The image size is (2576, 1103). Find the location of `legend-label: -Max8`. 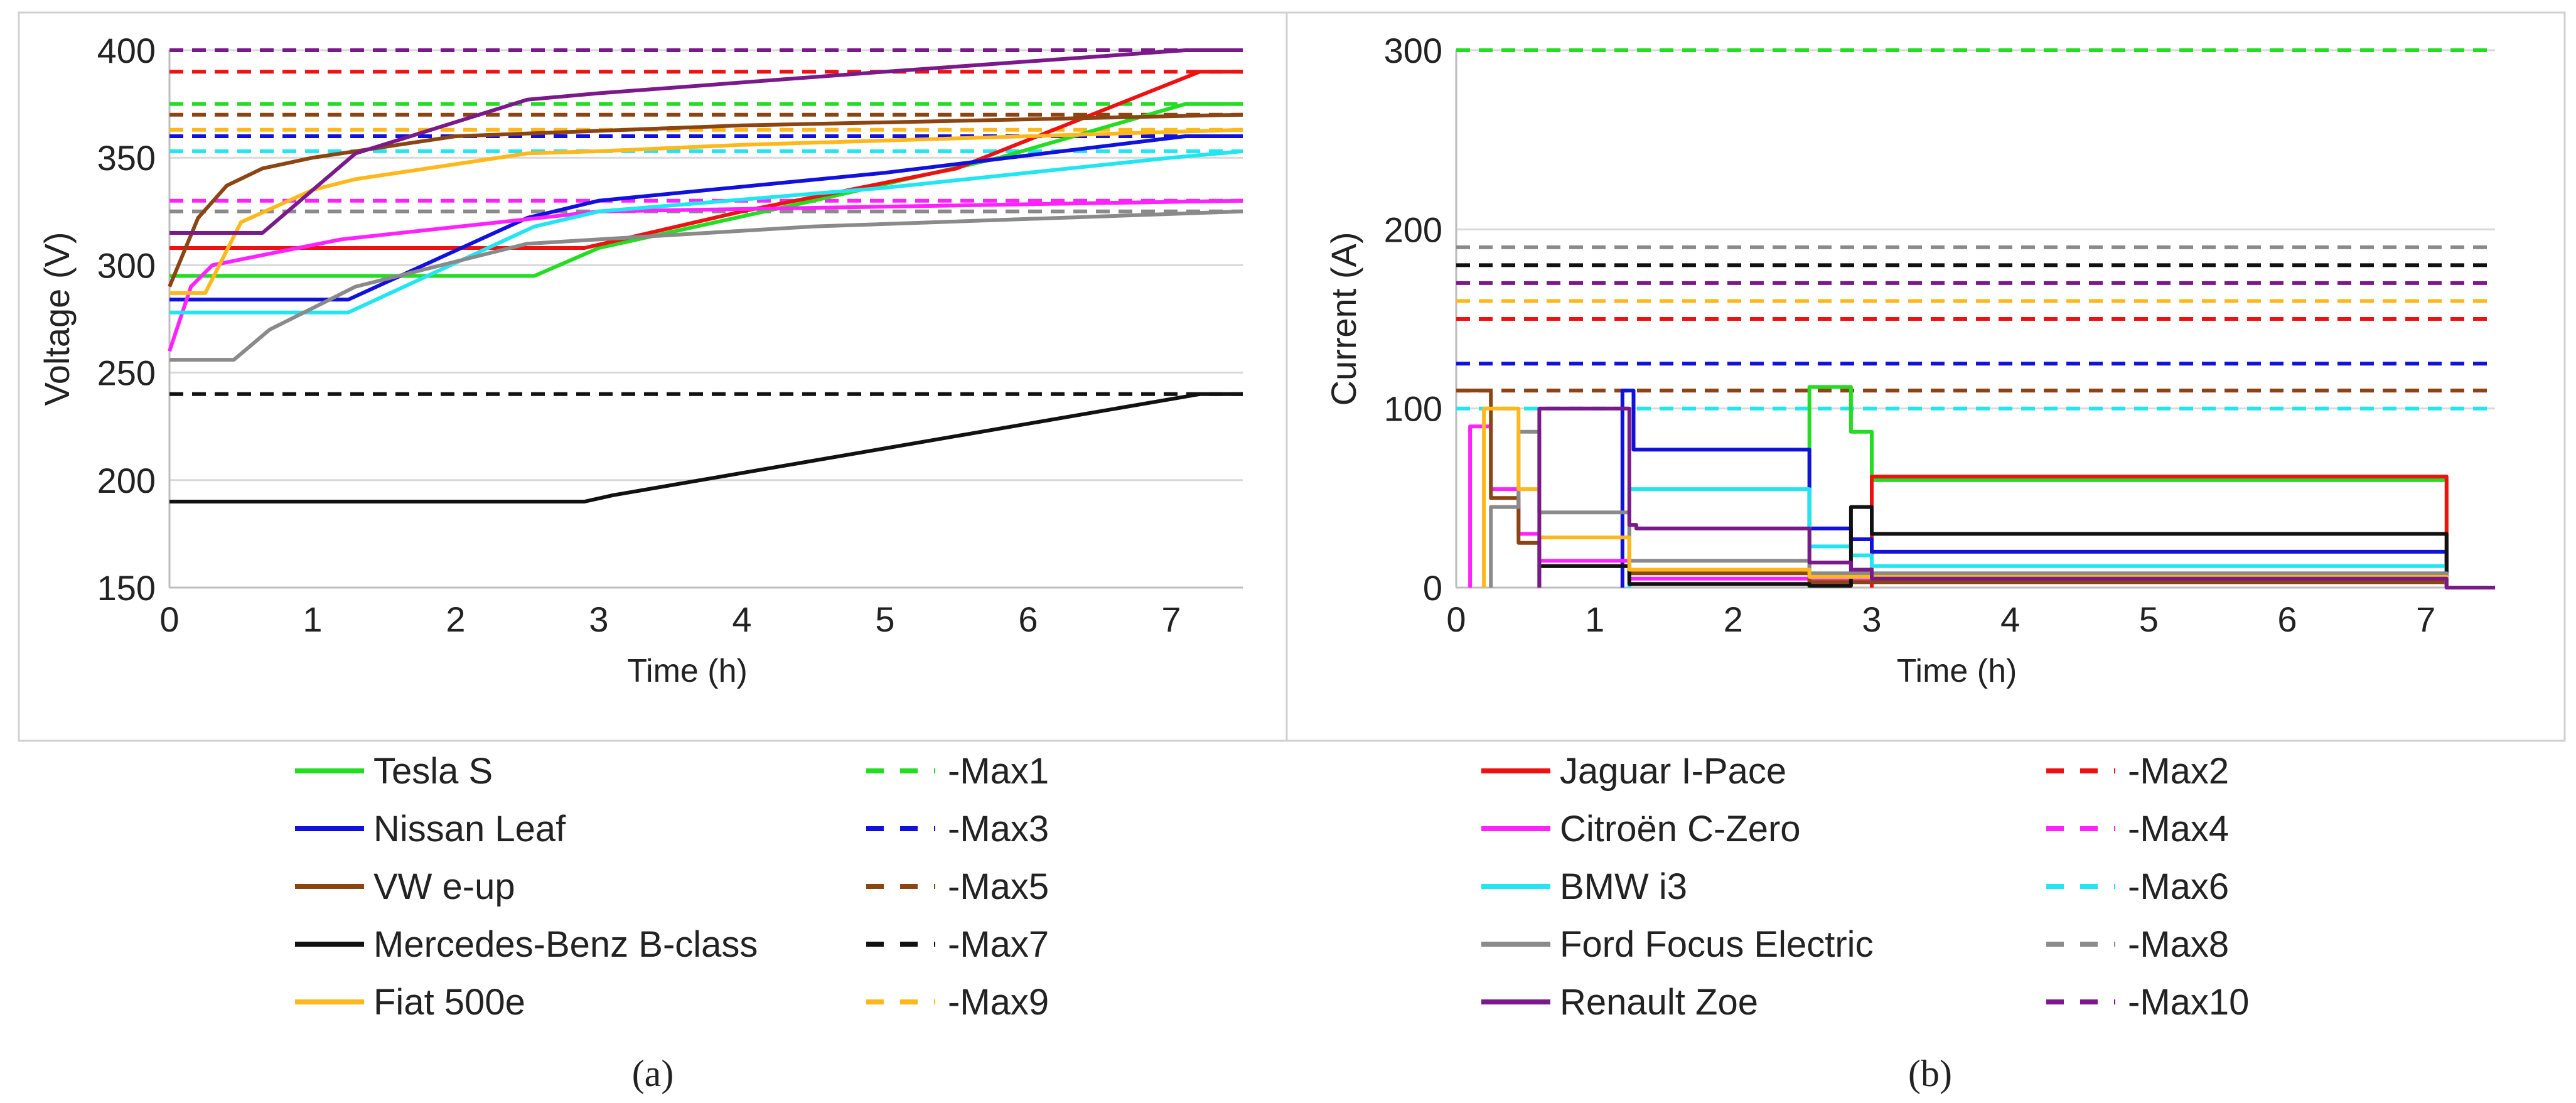

legend-label: -Max8 is located at coordinates (2178, 944).